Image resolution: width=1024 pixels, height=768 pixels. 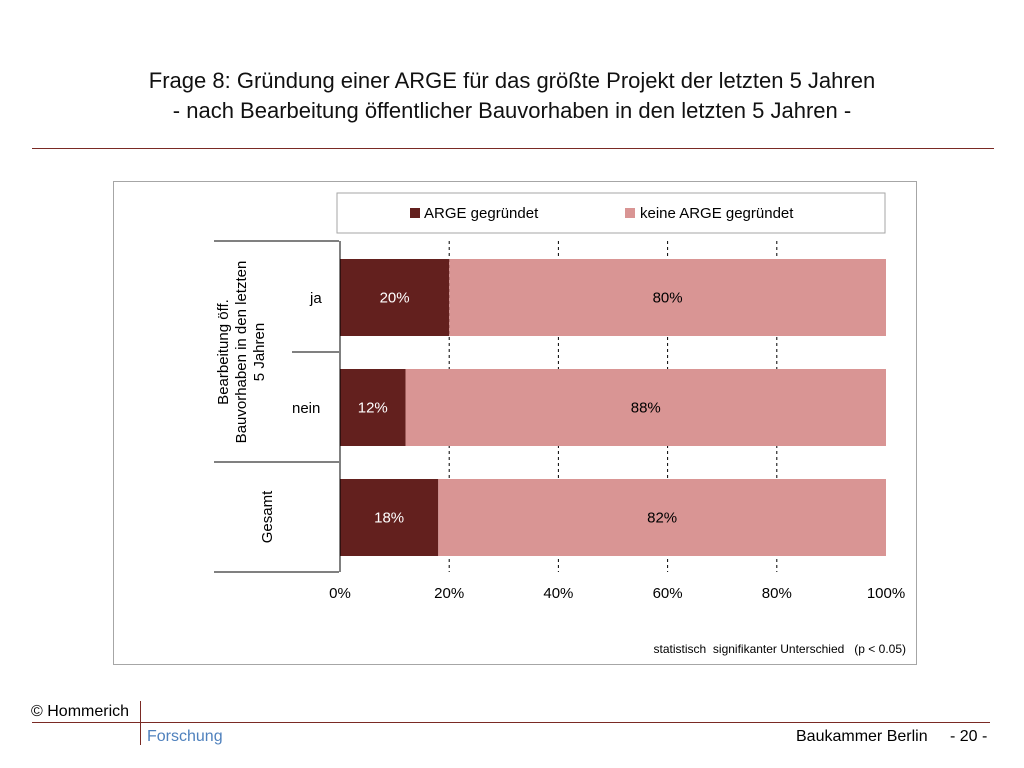 I want to click on copyright-text: © Hommerich, so click(x=80, y=711).